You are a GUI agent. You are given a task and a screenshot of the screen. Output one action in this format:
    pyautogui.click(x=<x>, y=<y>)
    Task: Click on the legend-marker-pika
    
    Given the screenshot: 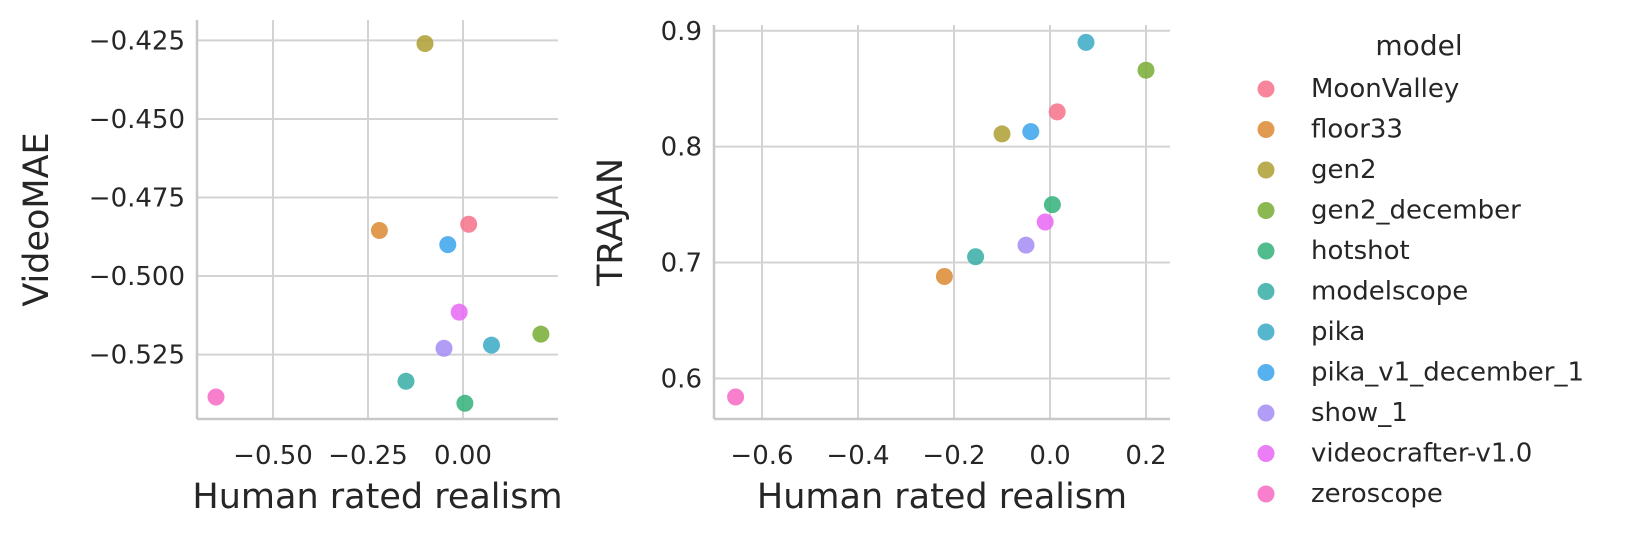 What is the action you would take?
    pyautogui.click(x=1266, y=332)
    